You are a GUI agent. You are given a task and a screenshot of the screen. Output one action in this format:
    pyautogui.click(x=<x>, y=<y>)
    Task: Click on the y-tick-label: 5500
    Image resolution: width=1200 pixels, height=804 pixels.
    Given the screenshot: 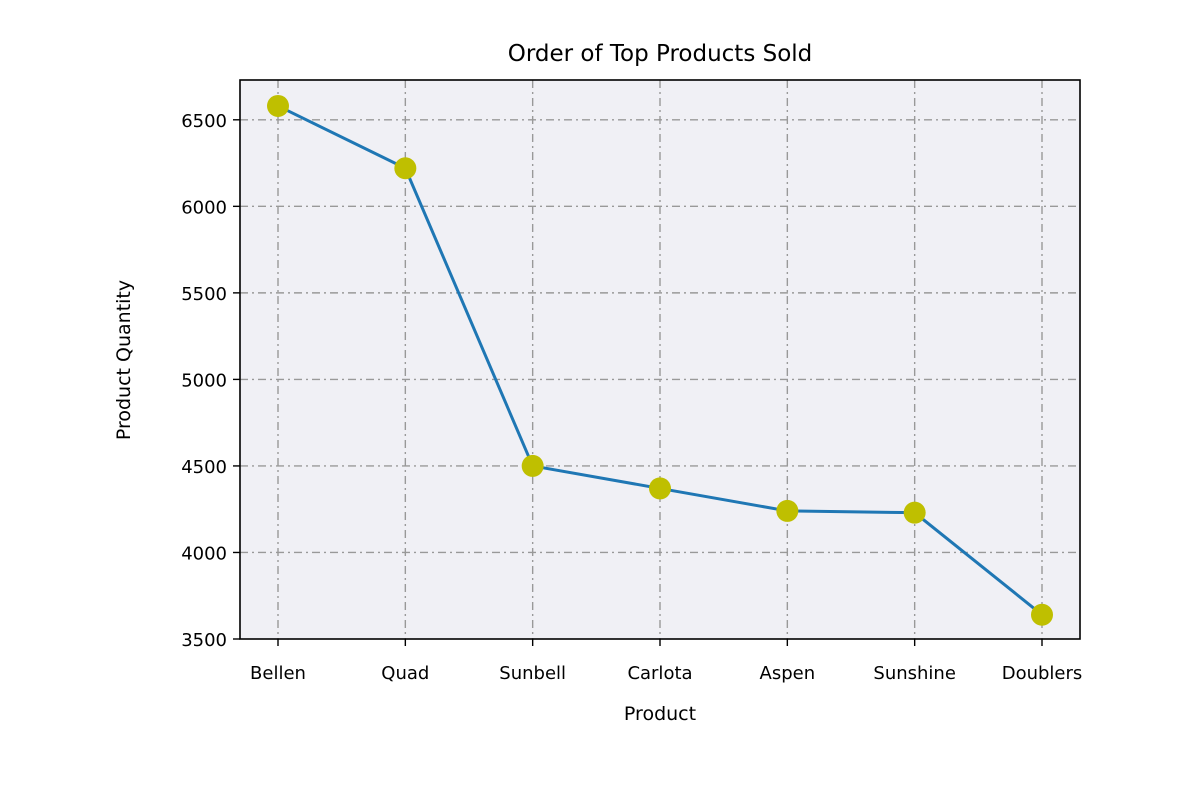 What is the action you would take?
    pyautogui.click(x=204, y=294)
    